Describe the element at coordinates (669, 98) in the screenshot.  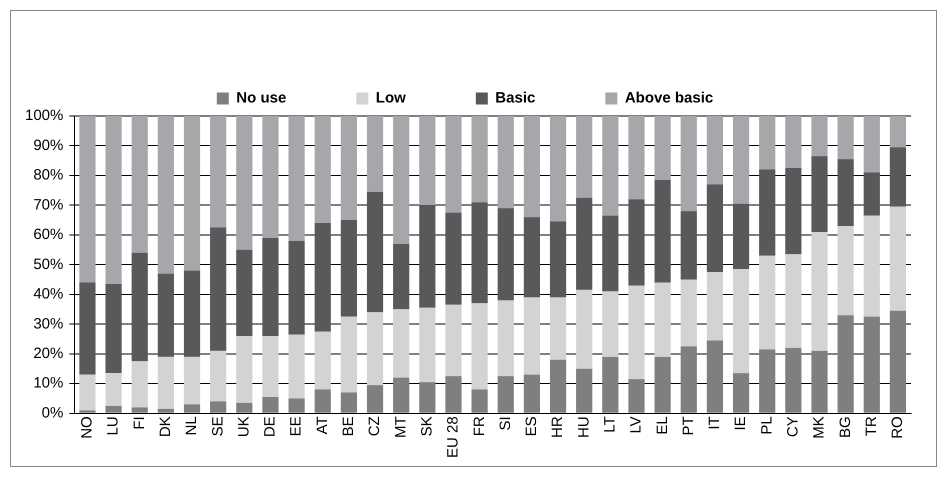
I see `legend-label: Above basic` at that location.